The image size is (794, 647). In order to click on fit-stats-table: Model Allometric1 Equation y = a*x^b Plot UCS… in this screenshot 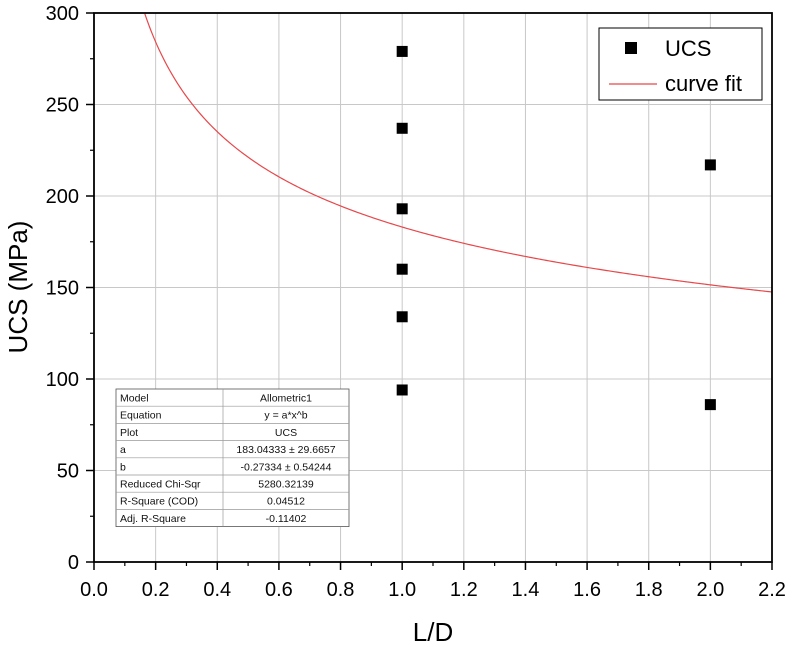, I will do `click(232, 458)`.